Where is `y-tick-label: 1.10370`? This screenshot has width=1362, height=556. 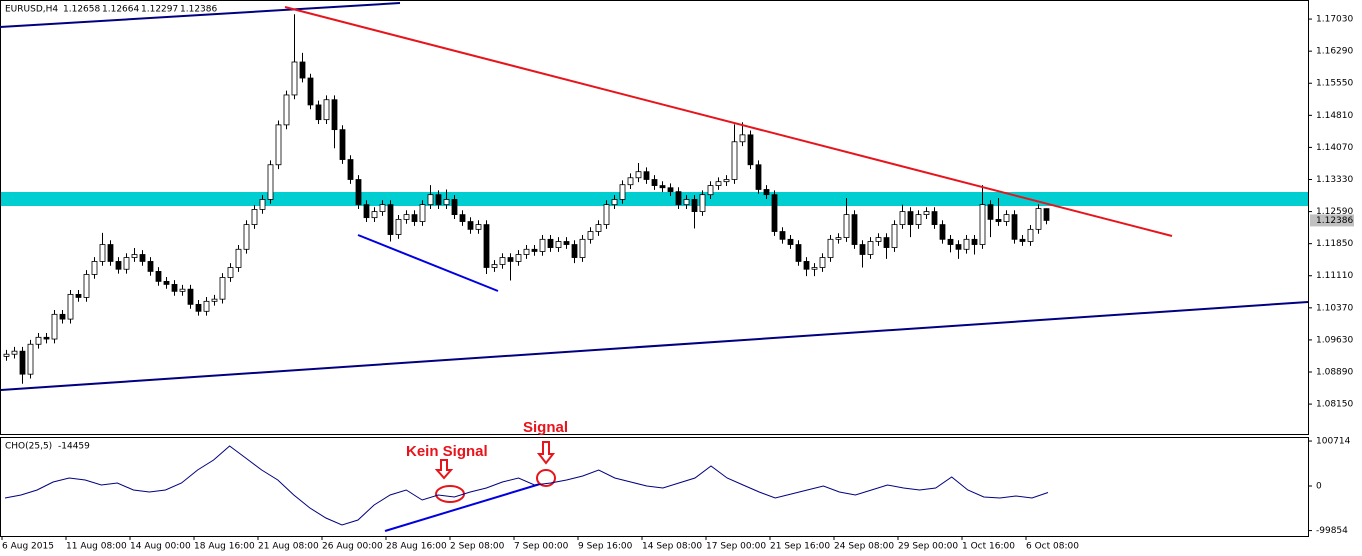
y-tick-label: 1.10370 is located at coordinates (1334, 308).